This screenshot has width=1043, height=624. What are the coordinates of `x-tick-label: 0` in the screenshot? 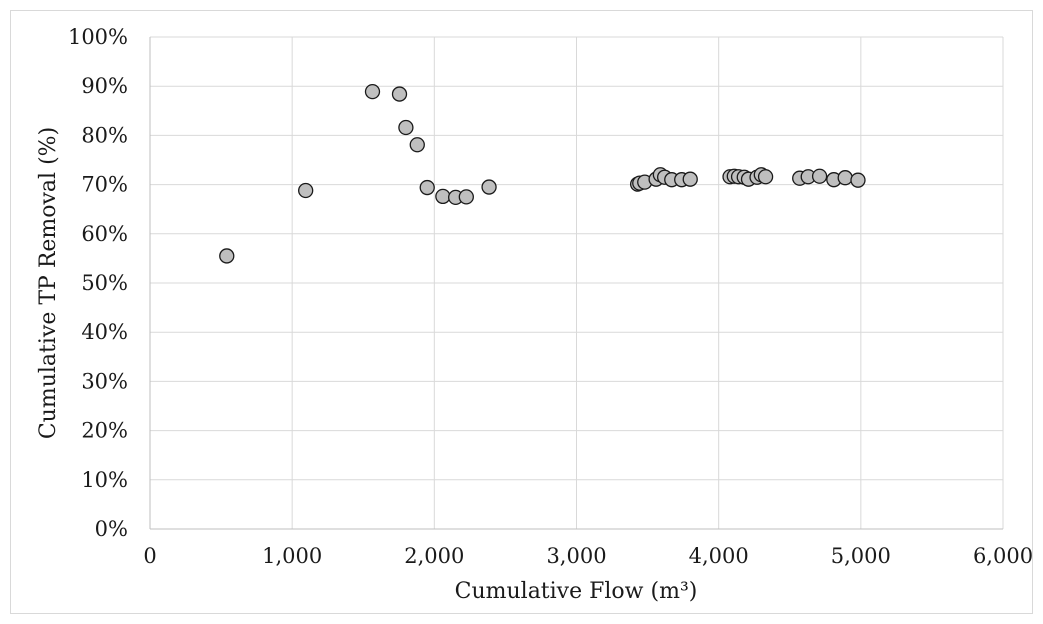 It's located at (149, 556).